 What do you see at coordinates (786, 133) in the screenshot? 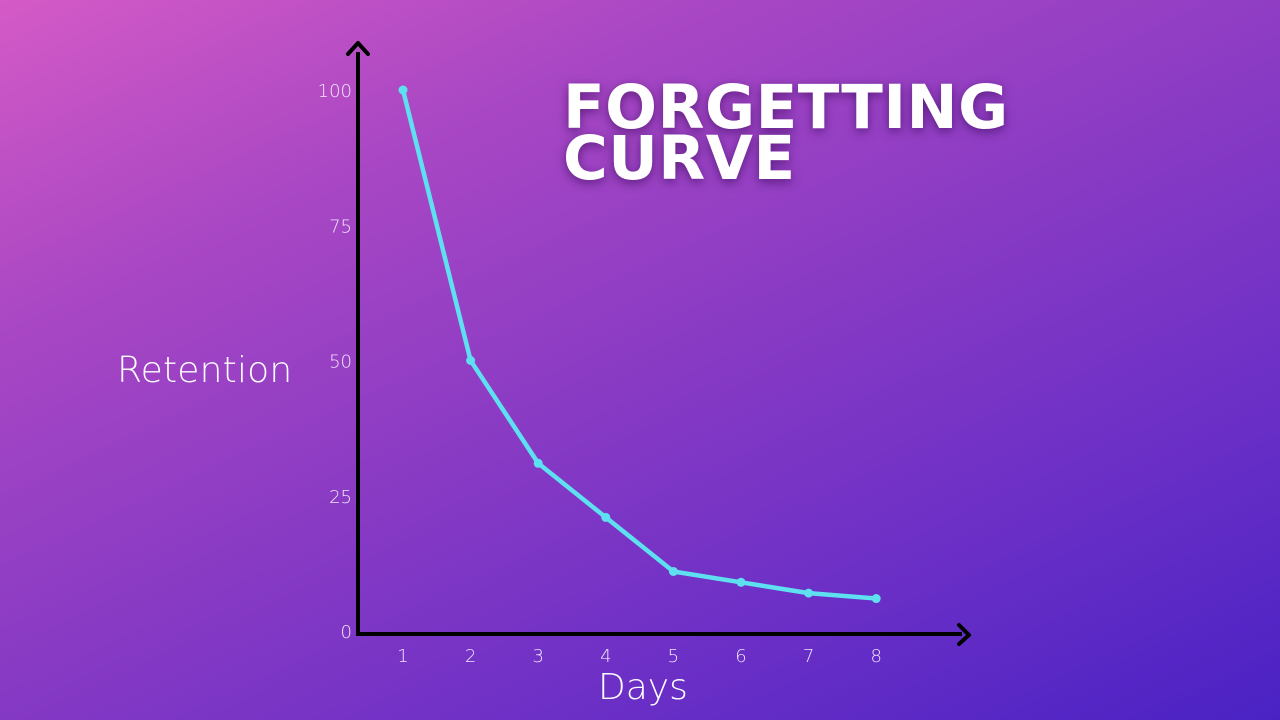
I see `chart-title: FORGETTING CURVE` at bounding box center [786, 133].